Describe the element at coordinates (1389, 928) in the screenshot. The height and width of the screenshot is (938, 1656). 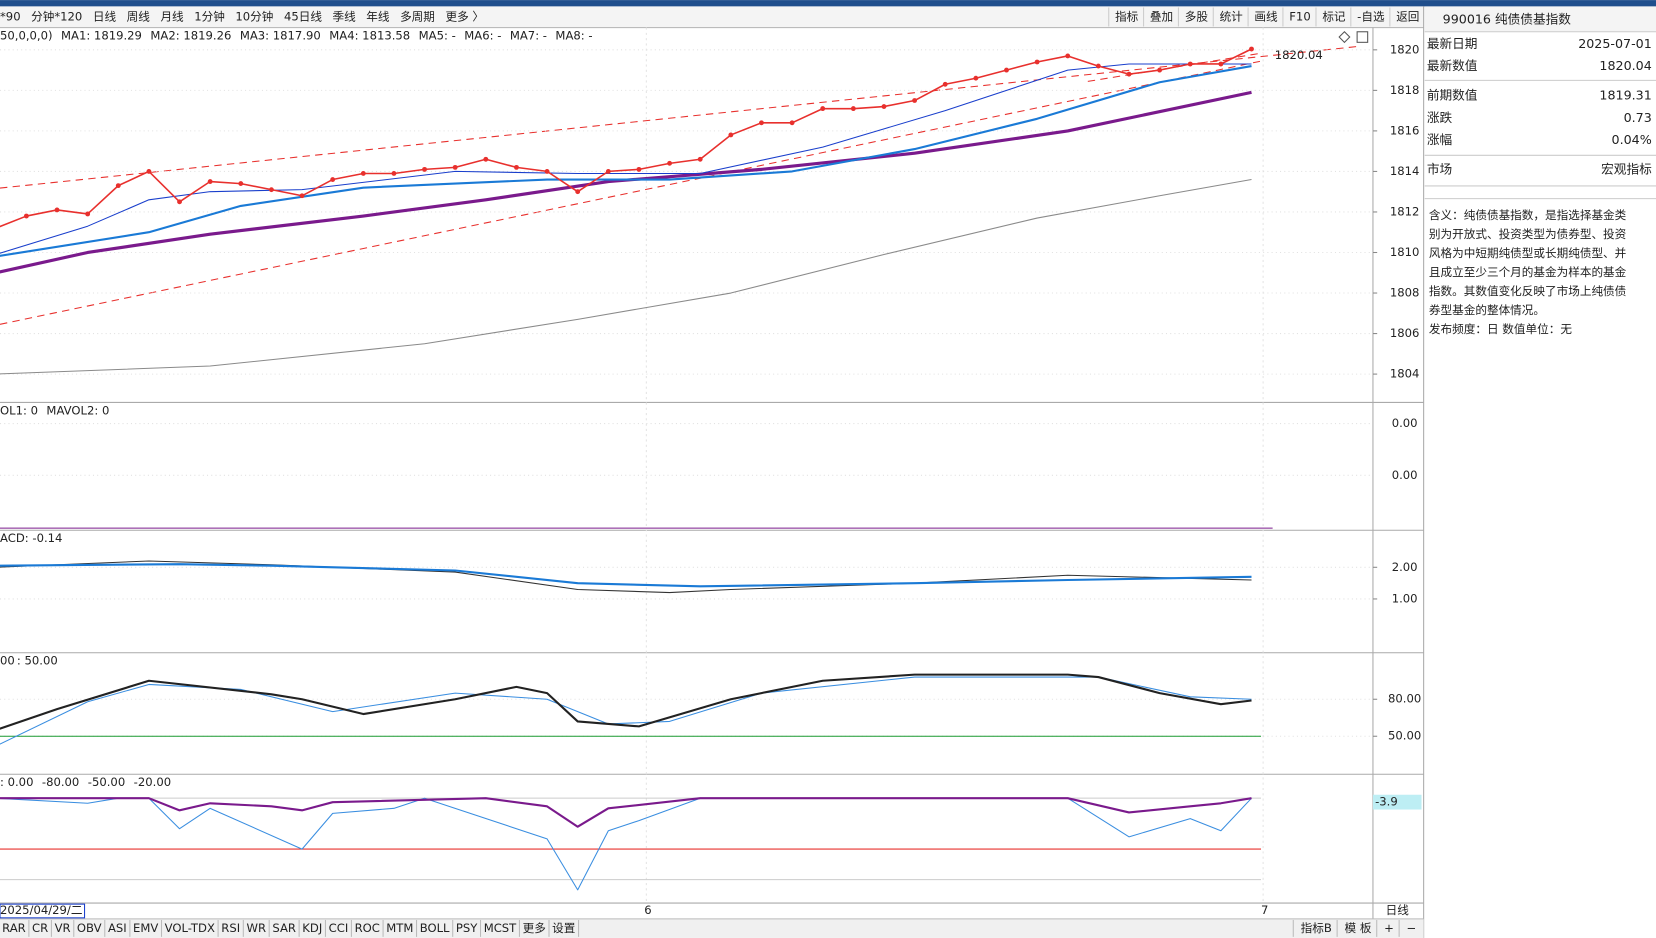
I see `tab-button: +` at that location.